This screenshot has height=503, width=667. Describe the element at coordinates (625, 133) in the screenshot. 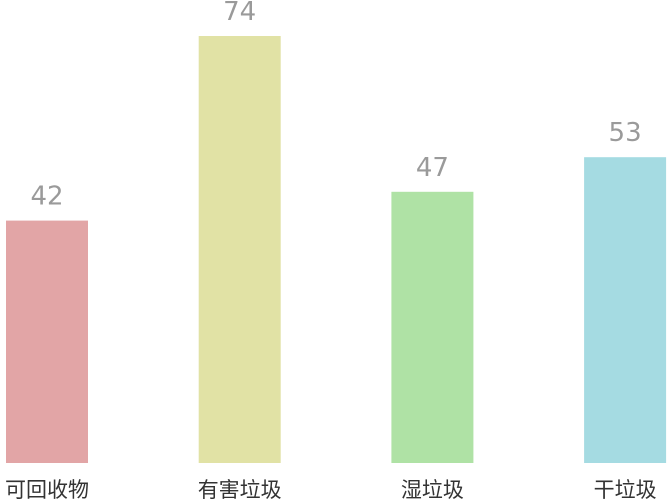

I see `value-label-4: 53` at that location.